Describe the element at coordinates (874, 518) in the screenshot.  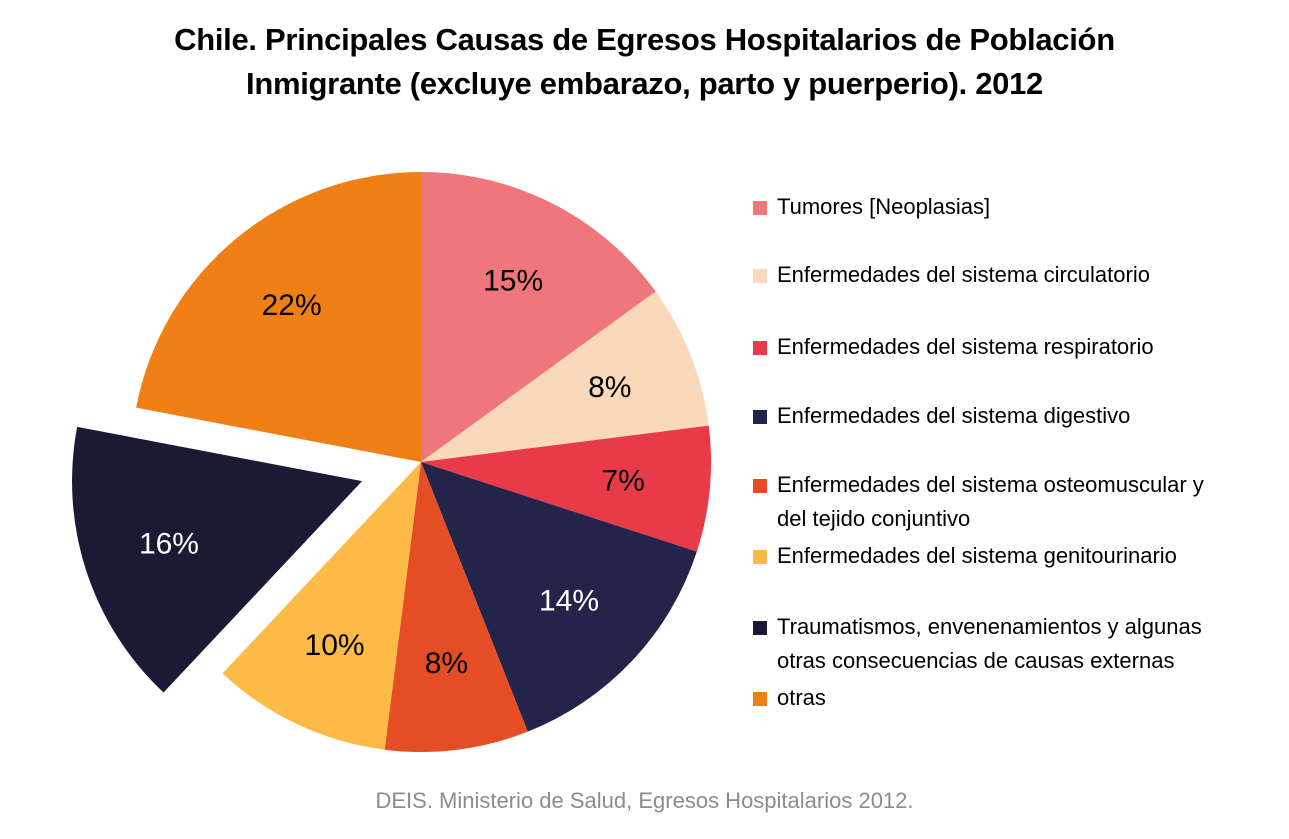
I see `legend-label-line: del tejido conjuntivo` at that location.